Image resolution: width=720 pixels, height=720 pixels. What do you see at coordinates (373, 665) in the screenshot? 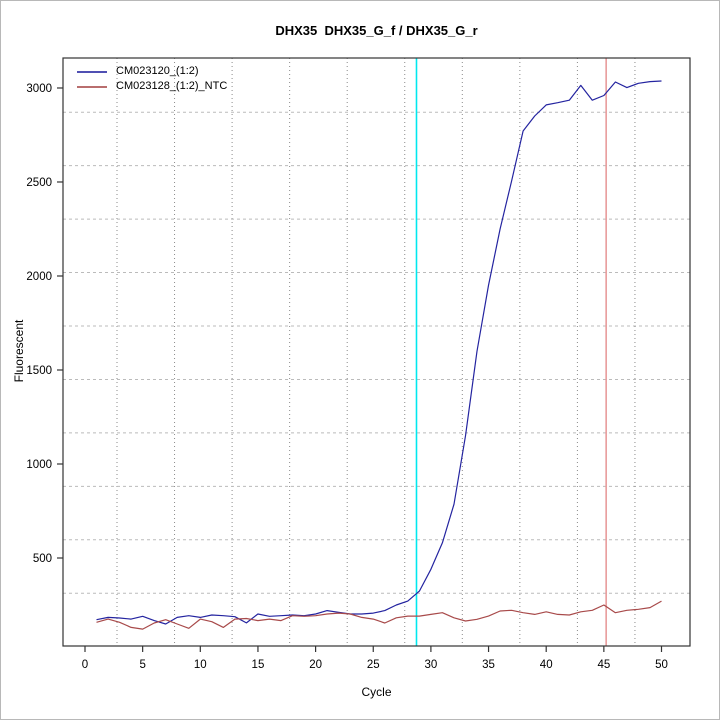
I see `x-tick-label: 25` at bounding box center [373, 665].